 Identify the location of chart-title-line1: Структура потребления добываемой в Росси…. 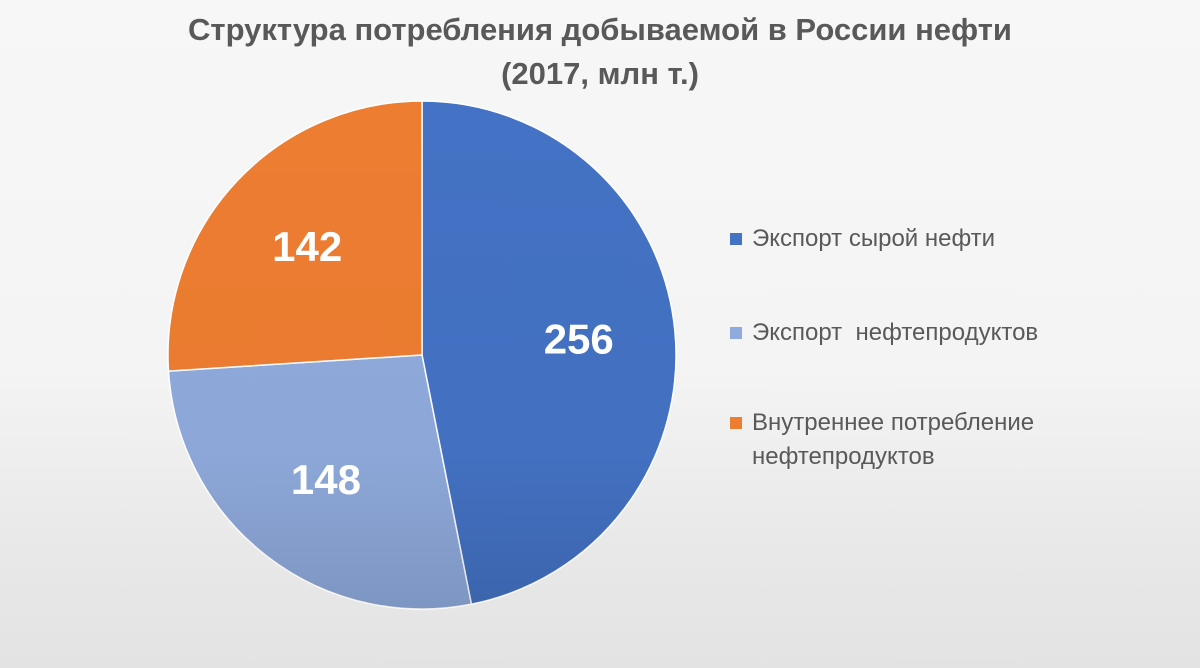
(600, 29).